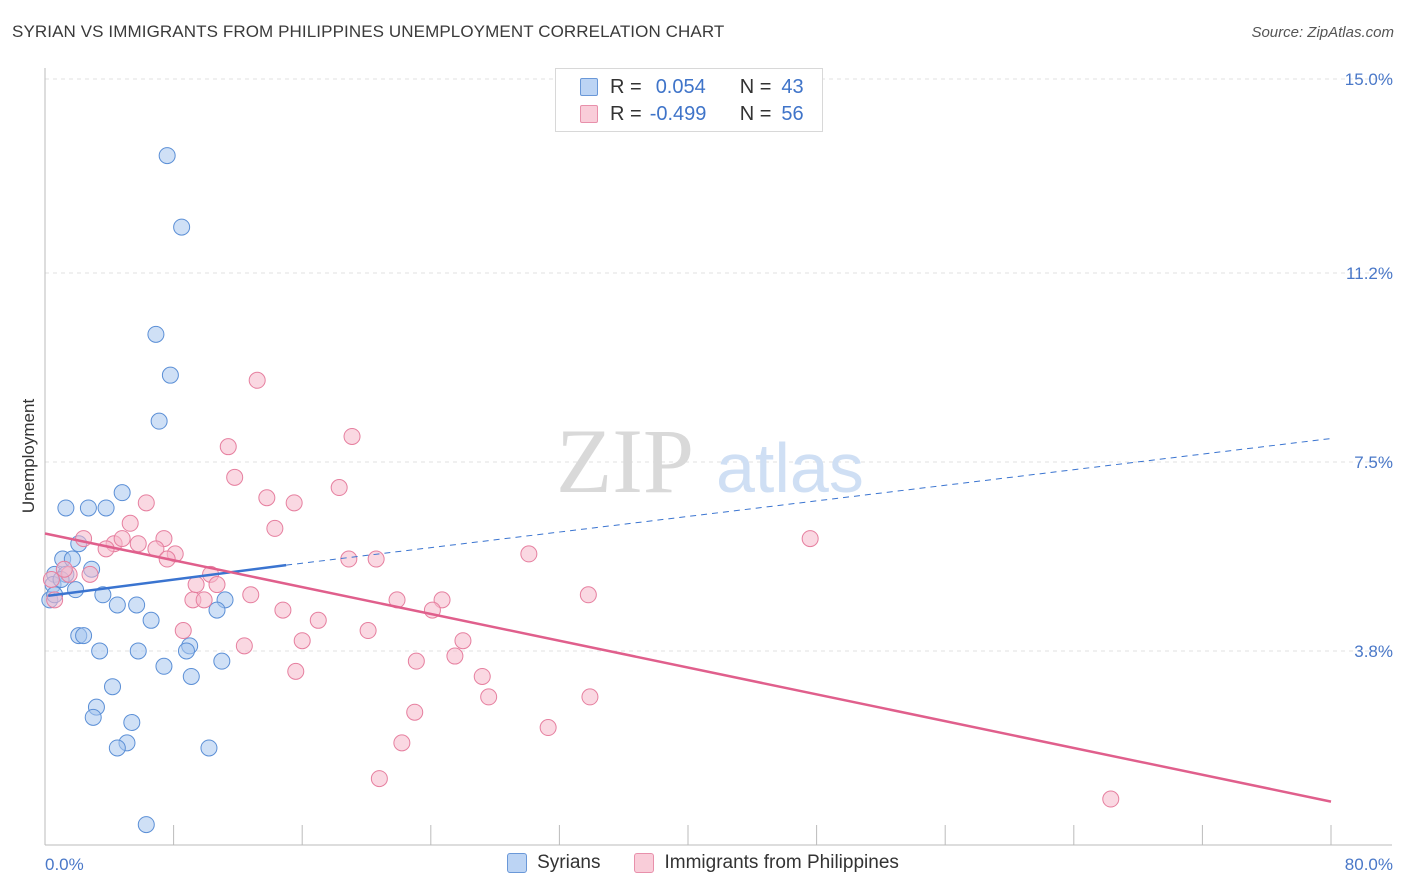 The width and height of the screenshot is (1406, 892). Describe the element at coordinates (781, 862) in the screenshot. I see `legend-label-philippines: Immigrants from Philippines` at that location.